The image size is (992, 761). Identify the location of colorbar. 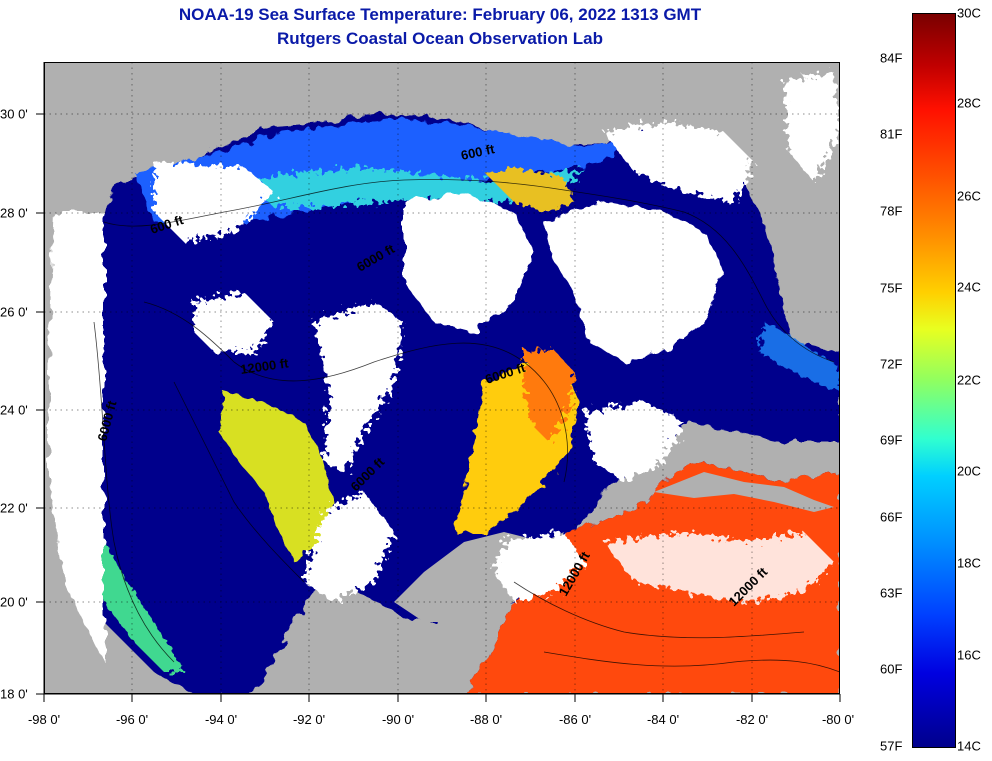
(934, 380).